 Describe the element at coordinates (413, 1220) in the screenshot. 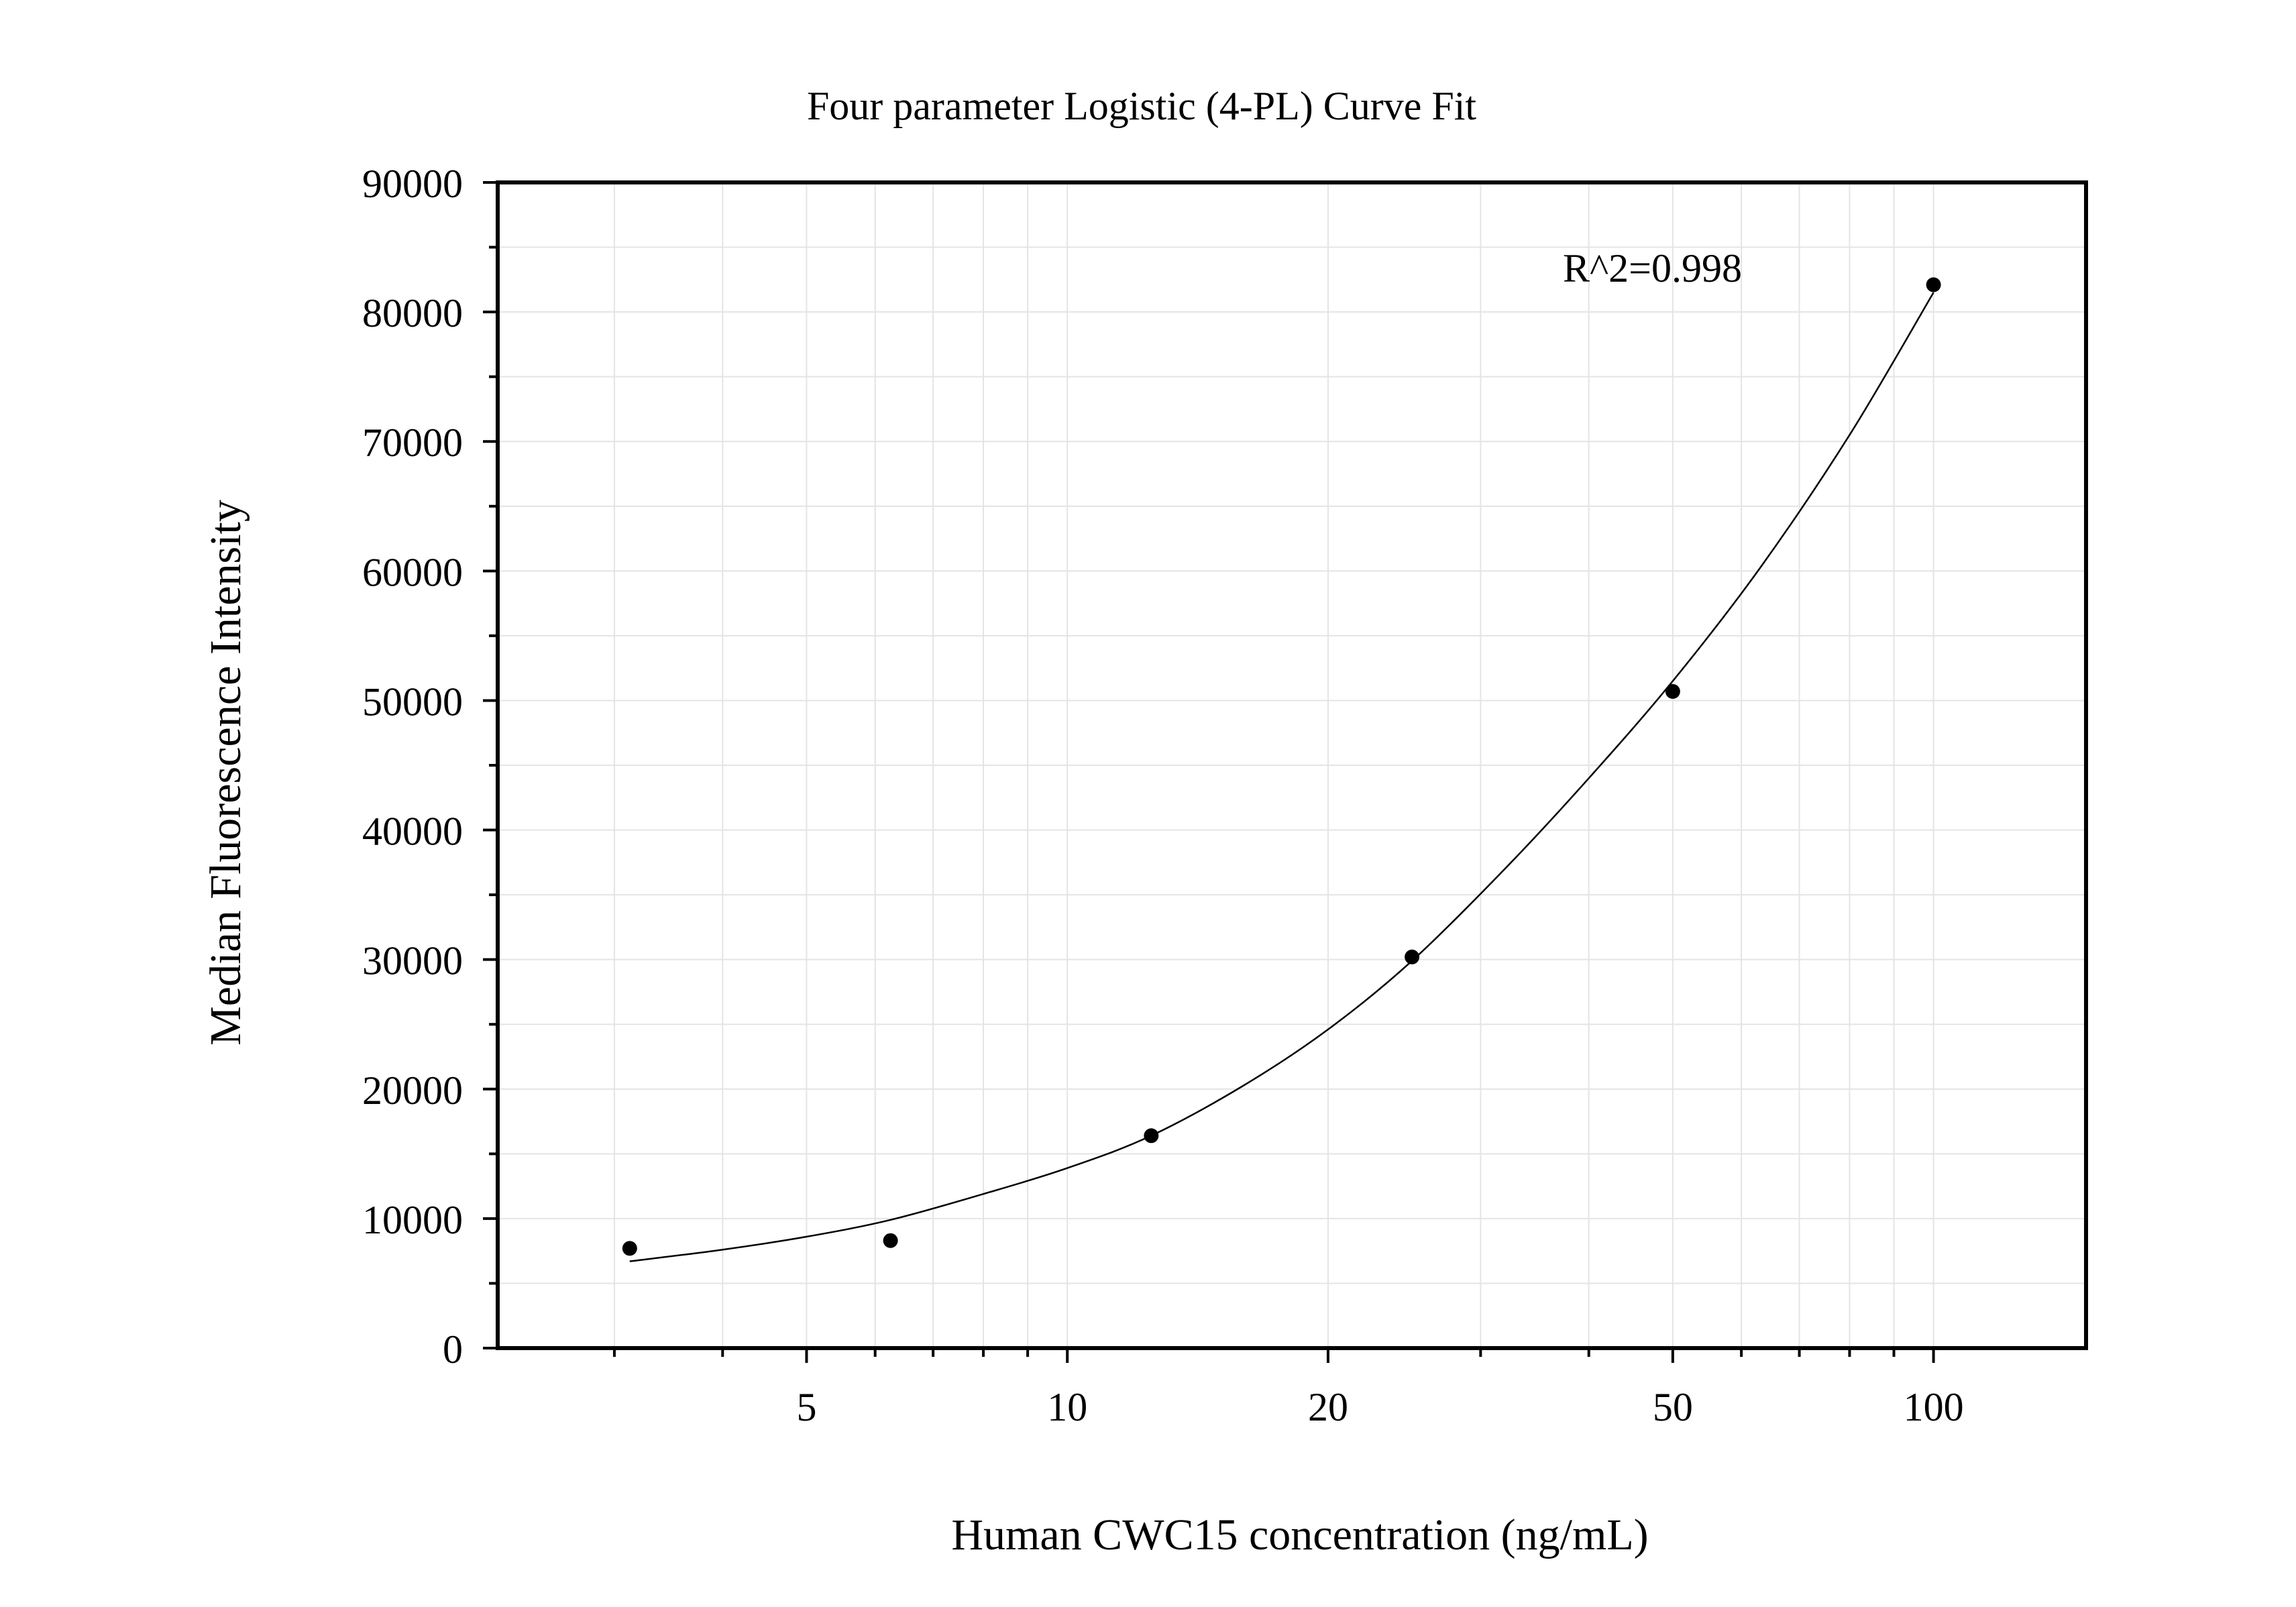

I see `y-tick-label: 10000` at that location.